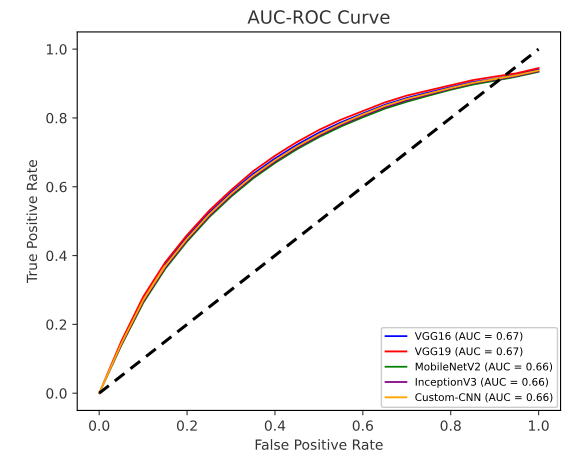  I want to click on y-tick-label: 0.2, so click(56, 324).